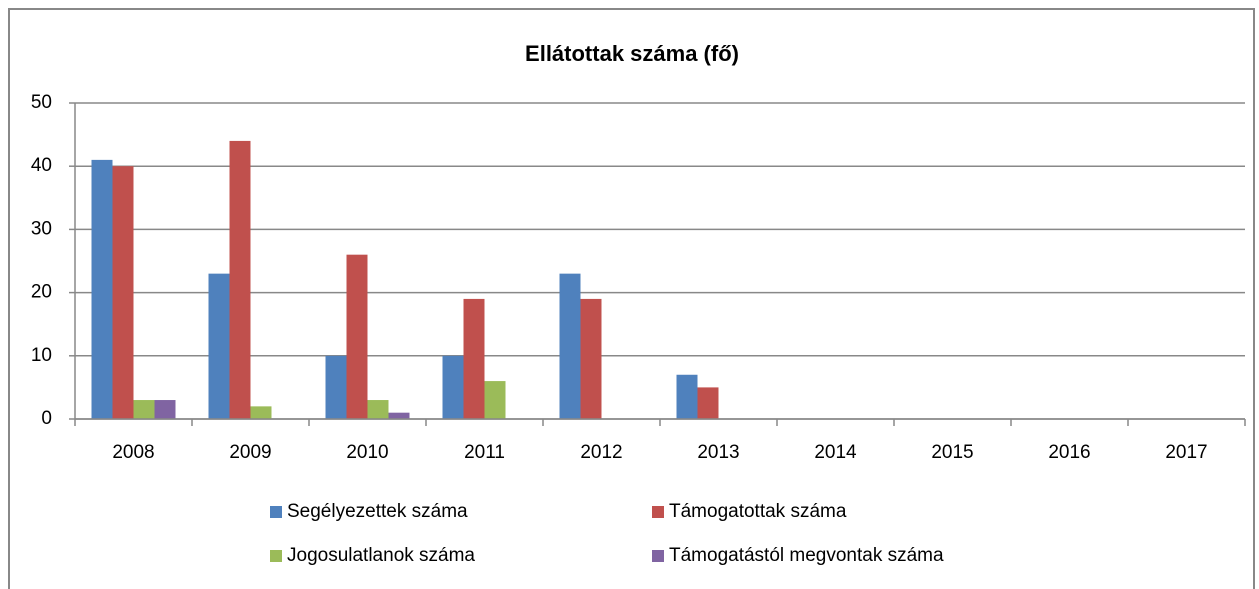  Describe the element at coordinates (758, 511) in the screenshot. I see `legend-label: Támogatottak száma` at that location.